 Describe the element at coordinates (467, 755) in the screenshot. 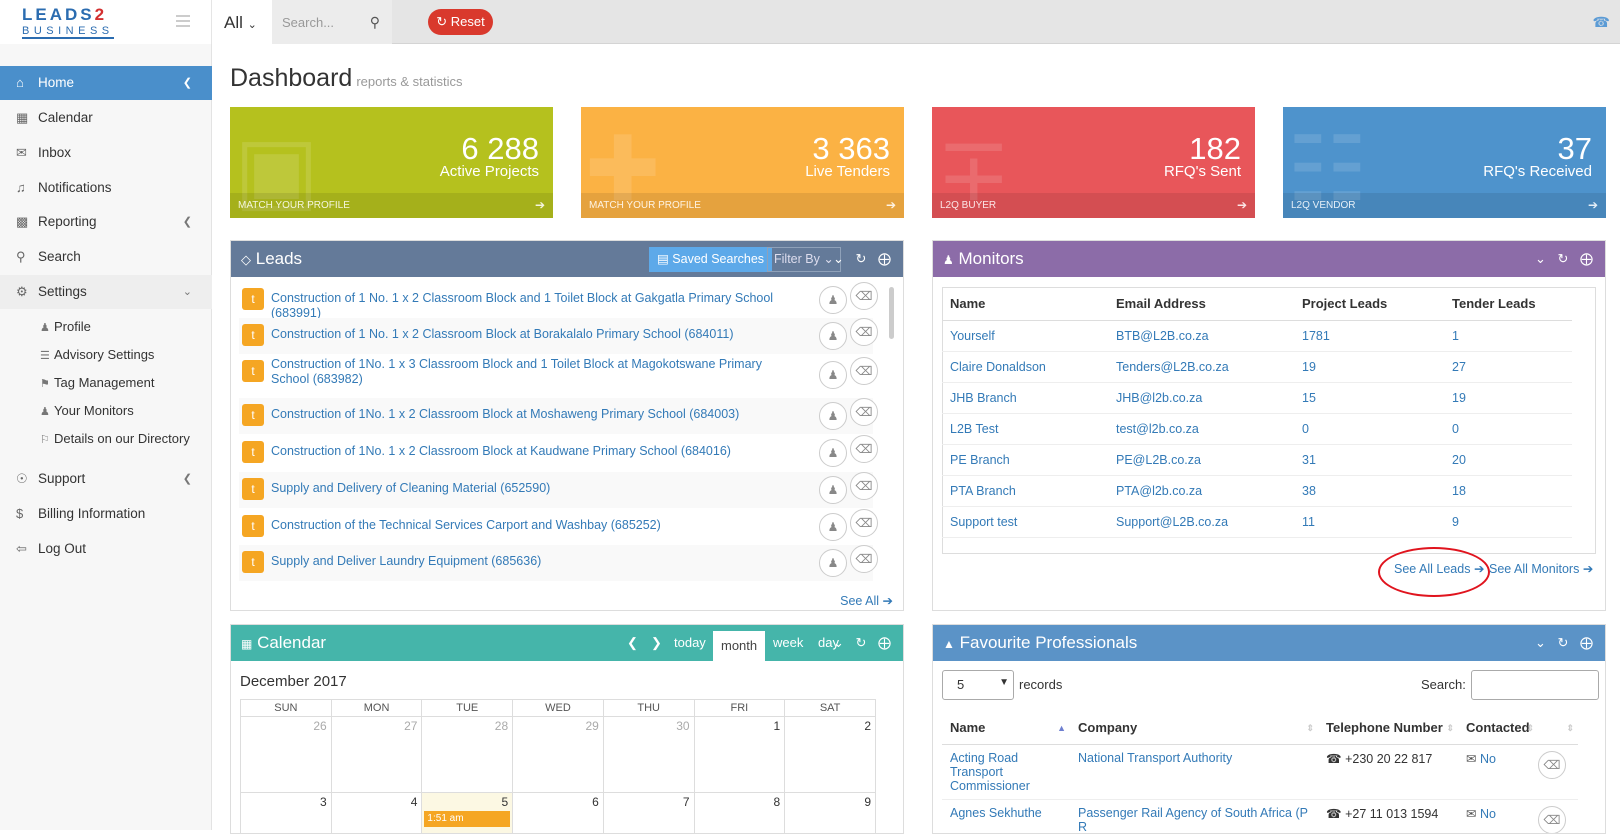

I see `calendar-day: 28` at that location.